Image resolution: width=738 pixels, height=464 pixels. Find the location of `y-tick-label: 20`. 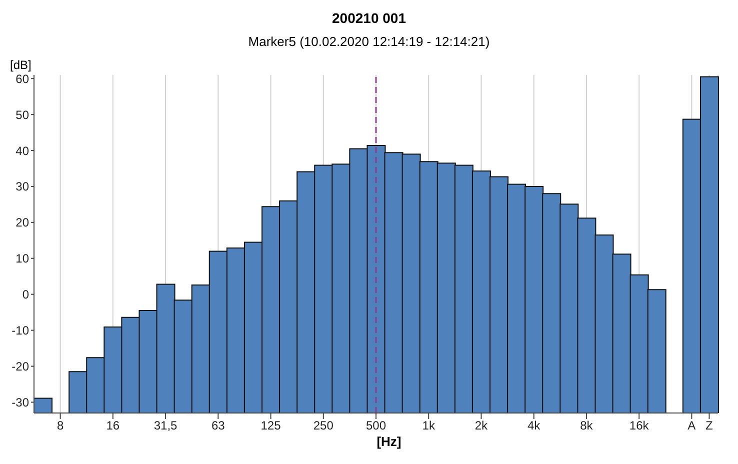

y-tick-label: 20 is located at coordinates (23, 223).